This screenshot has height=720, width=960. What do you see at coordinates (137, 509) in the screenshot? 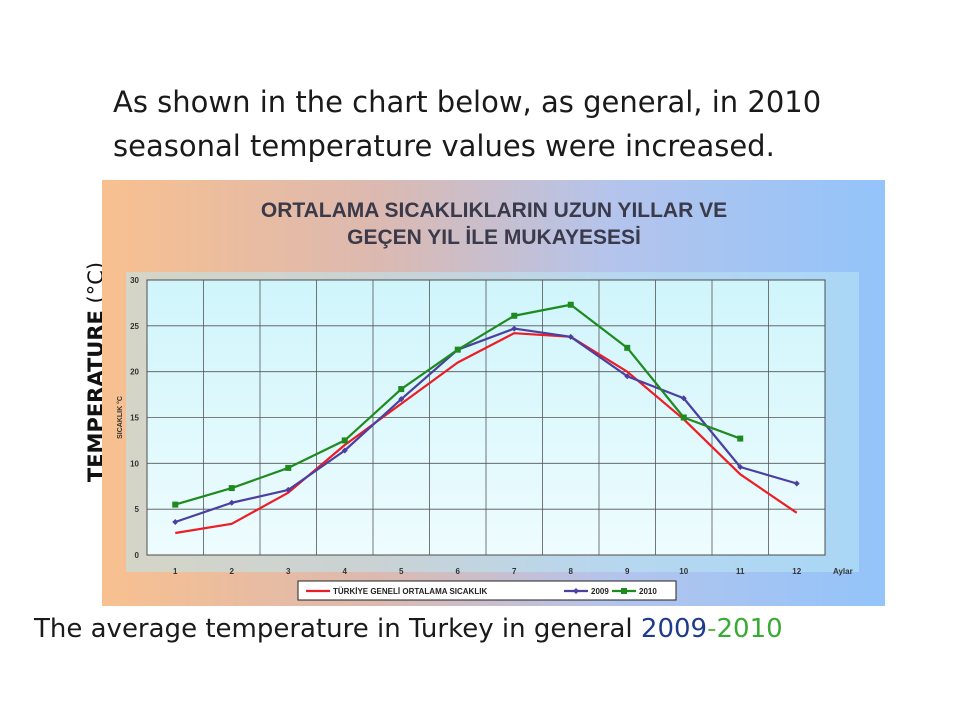
I see `y-tick-label: 5` at bounding box center [137, 509].